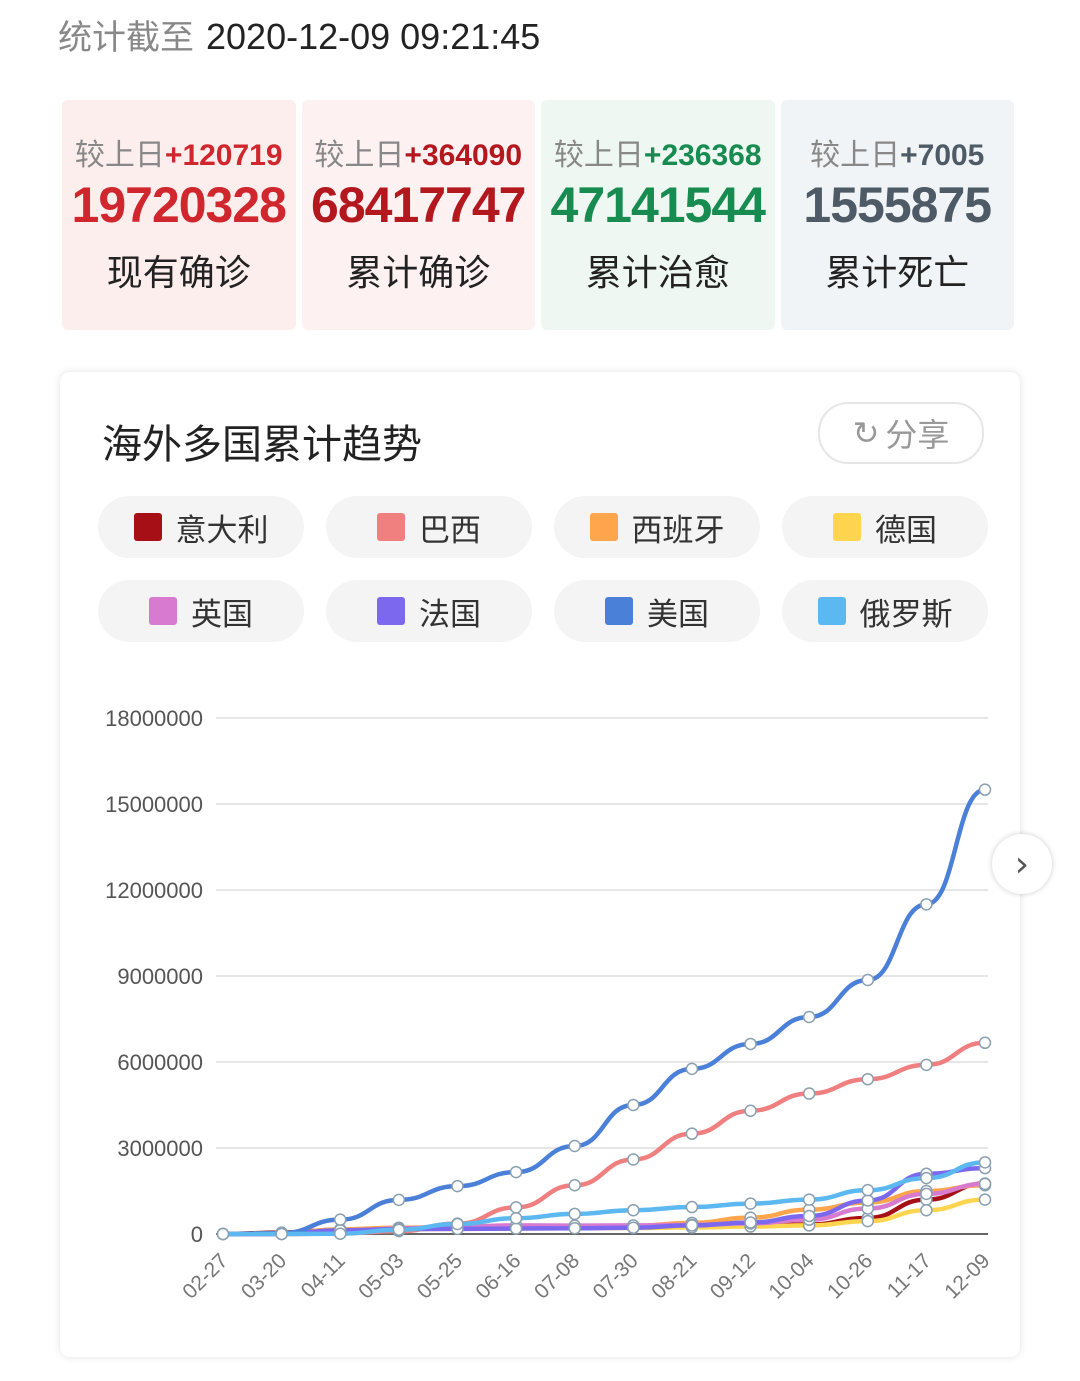 This screenshot has height=1381, width=1080. I want to click on stat-value: 68417747, so click(418, 205).